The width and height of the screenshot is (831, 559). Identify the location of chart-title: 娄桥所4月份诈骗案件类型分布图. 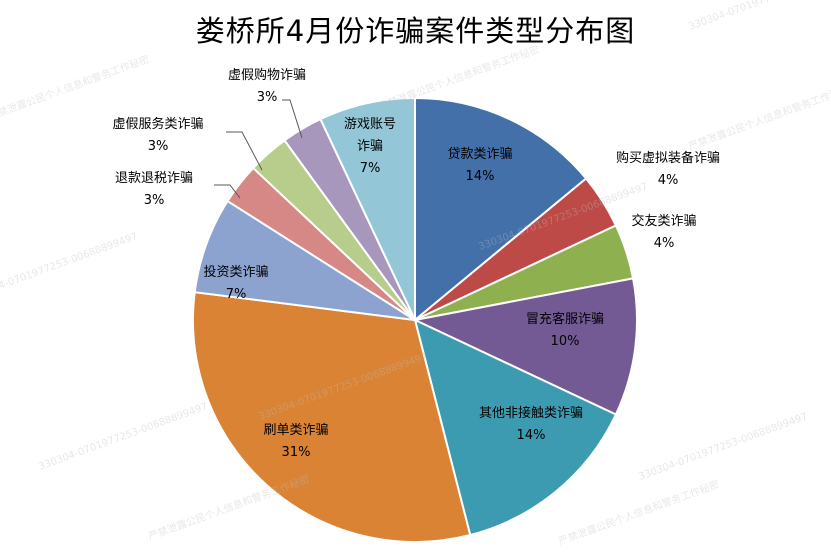
(415, 31).